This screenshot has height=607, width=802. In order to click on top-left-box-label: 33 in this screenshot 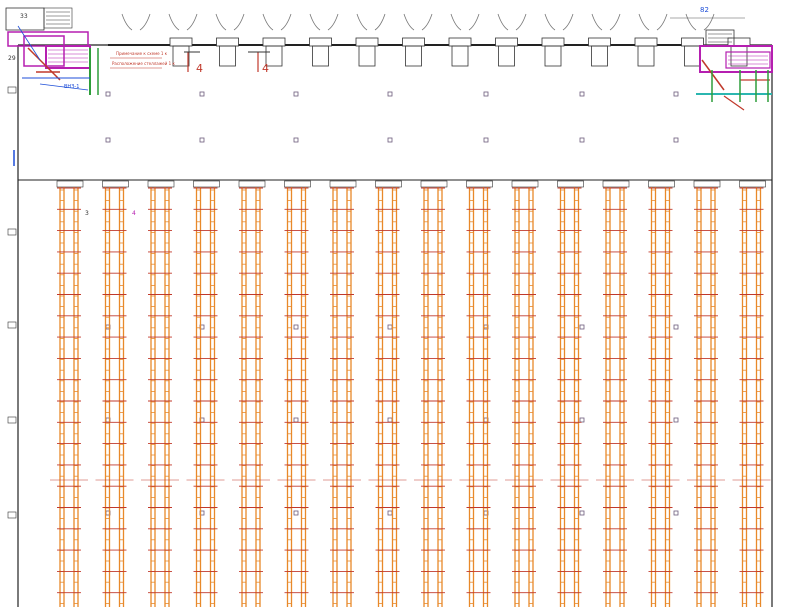, I will do `click(24, 16)`.